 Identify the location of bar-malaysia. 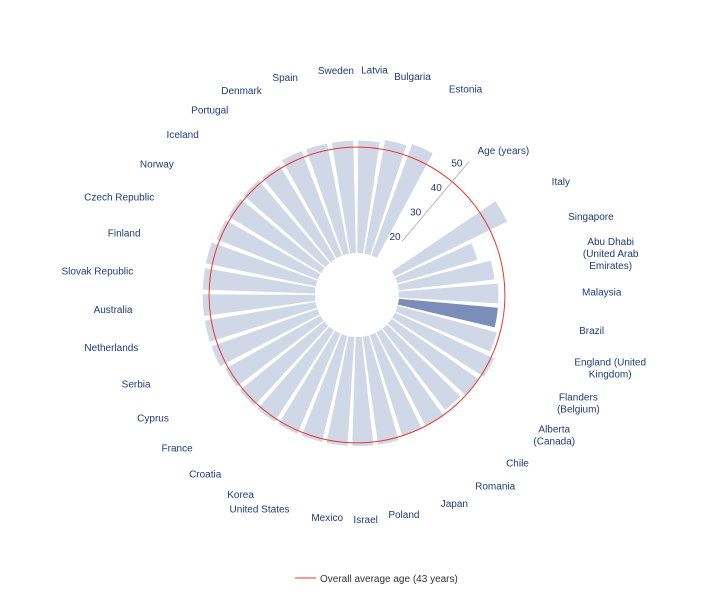
(448, 293).